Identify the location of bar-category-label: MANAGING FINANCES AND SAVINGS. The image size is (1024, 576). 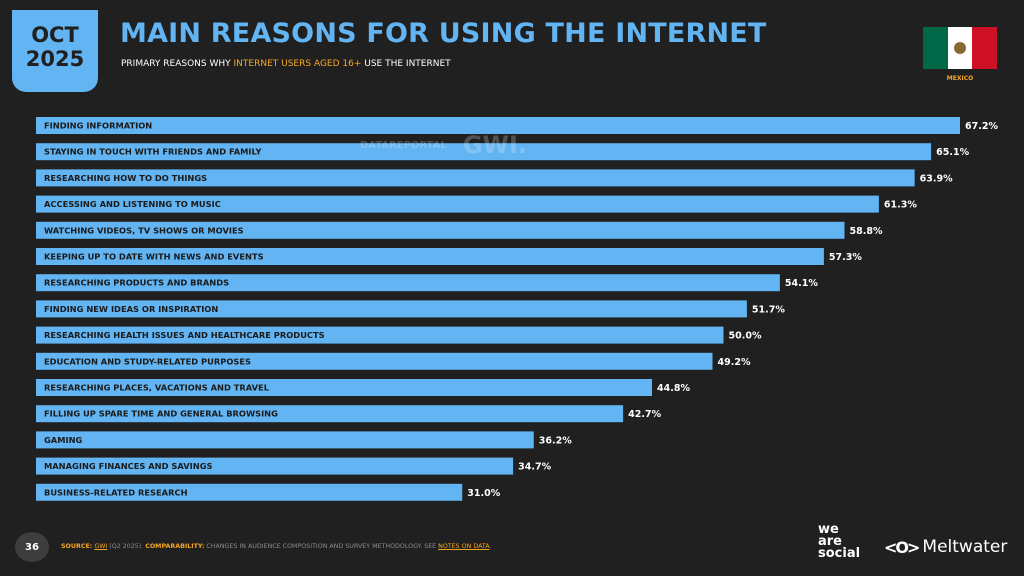
(128, 466).